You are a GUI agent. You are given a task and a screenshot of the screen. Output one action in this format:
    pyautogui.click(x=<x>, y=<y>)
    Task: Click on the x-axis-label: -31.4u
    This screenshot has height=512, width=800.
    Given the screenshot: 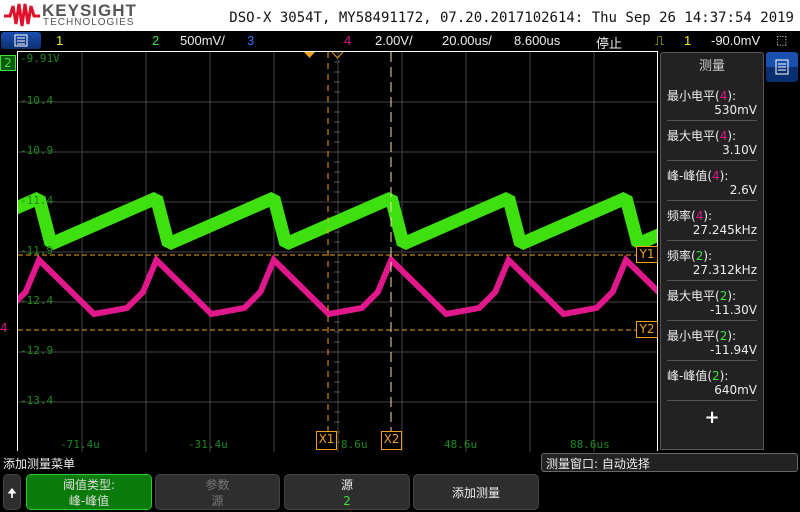 What is the action you would take?
    pyautogui.click(x=208, y=444)
    